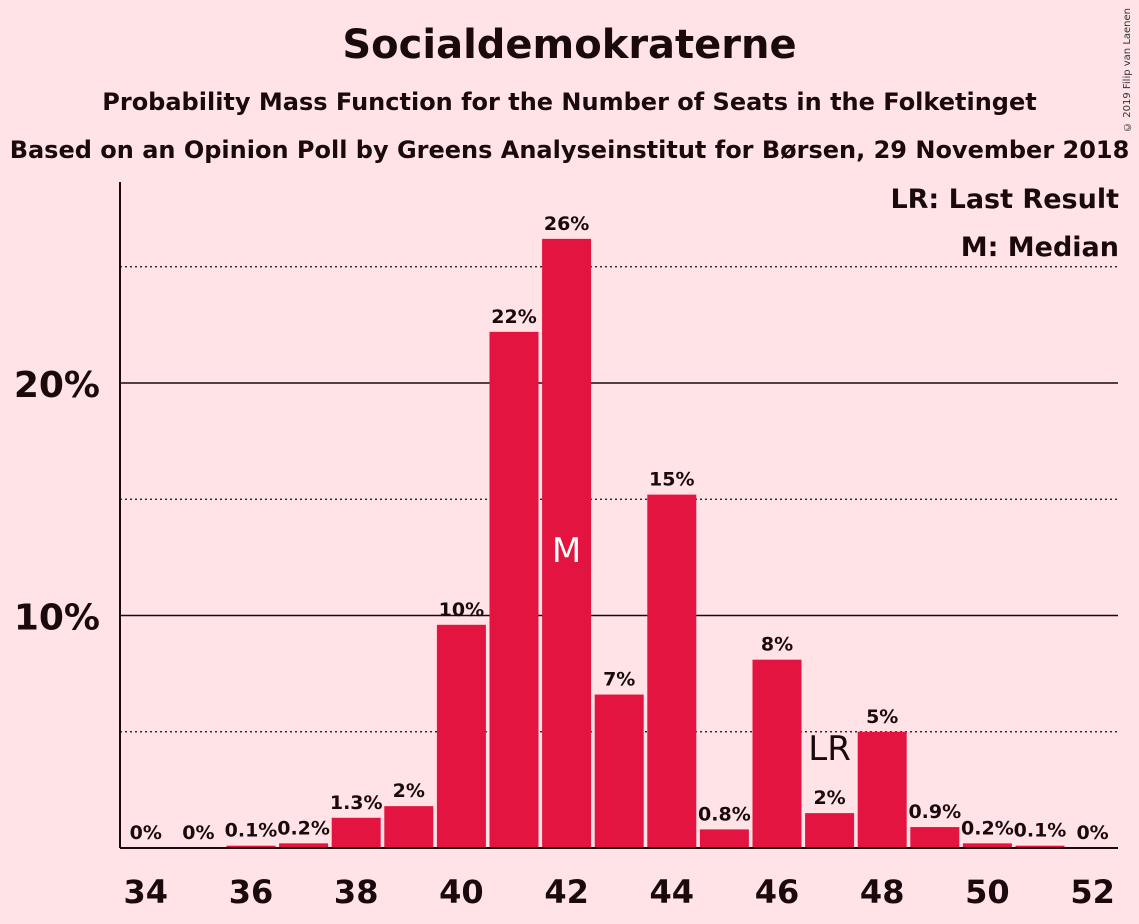  What do you see at coordinates (409, 791) in the screenshot?
I see `data-label-39: 2%` at bounding box center [409, 791].